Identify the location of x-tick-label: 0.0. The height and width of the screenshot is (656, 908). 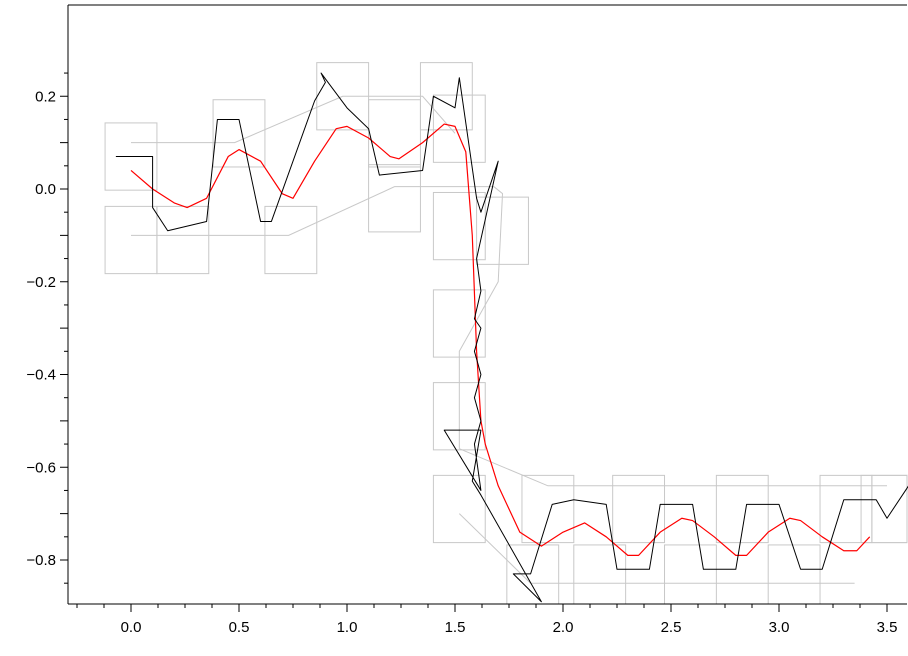
(131, 627).